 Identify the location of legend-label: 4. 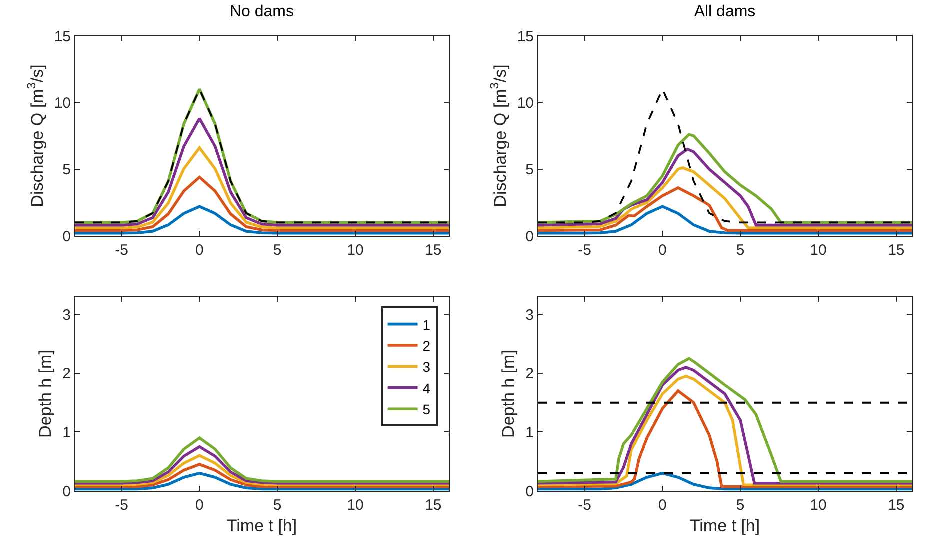
(426, 388).